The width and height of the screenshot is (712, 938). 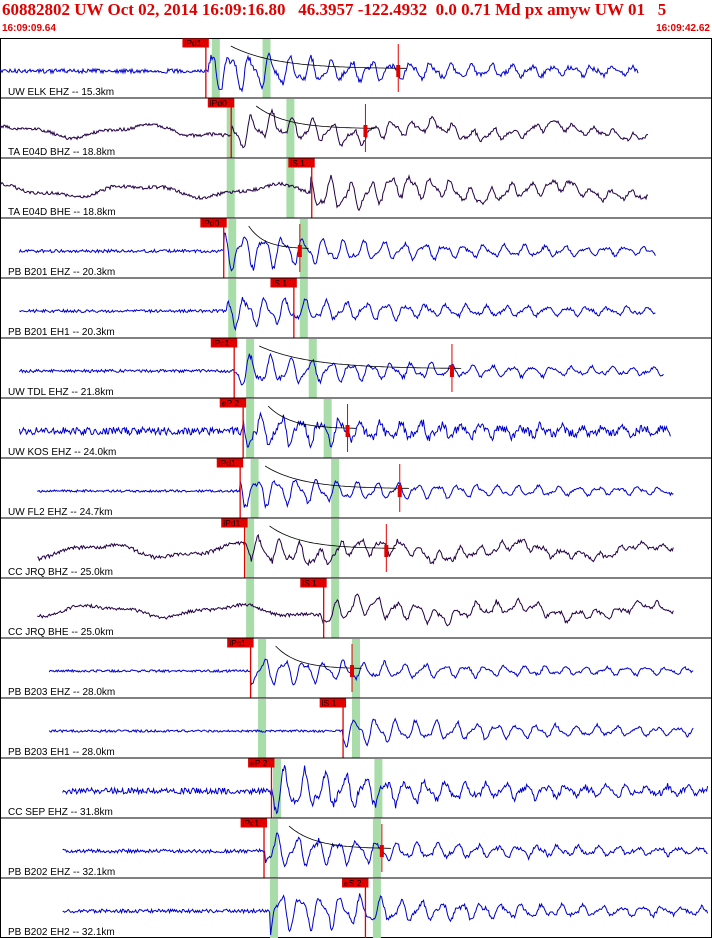 What do you see at coordinates (61, 92) in the screenshot?
I see `station-label: UW ELK EHZ -- 15.3km` at bounding box center [61, 92].